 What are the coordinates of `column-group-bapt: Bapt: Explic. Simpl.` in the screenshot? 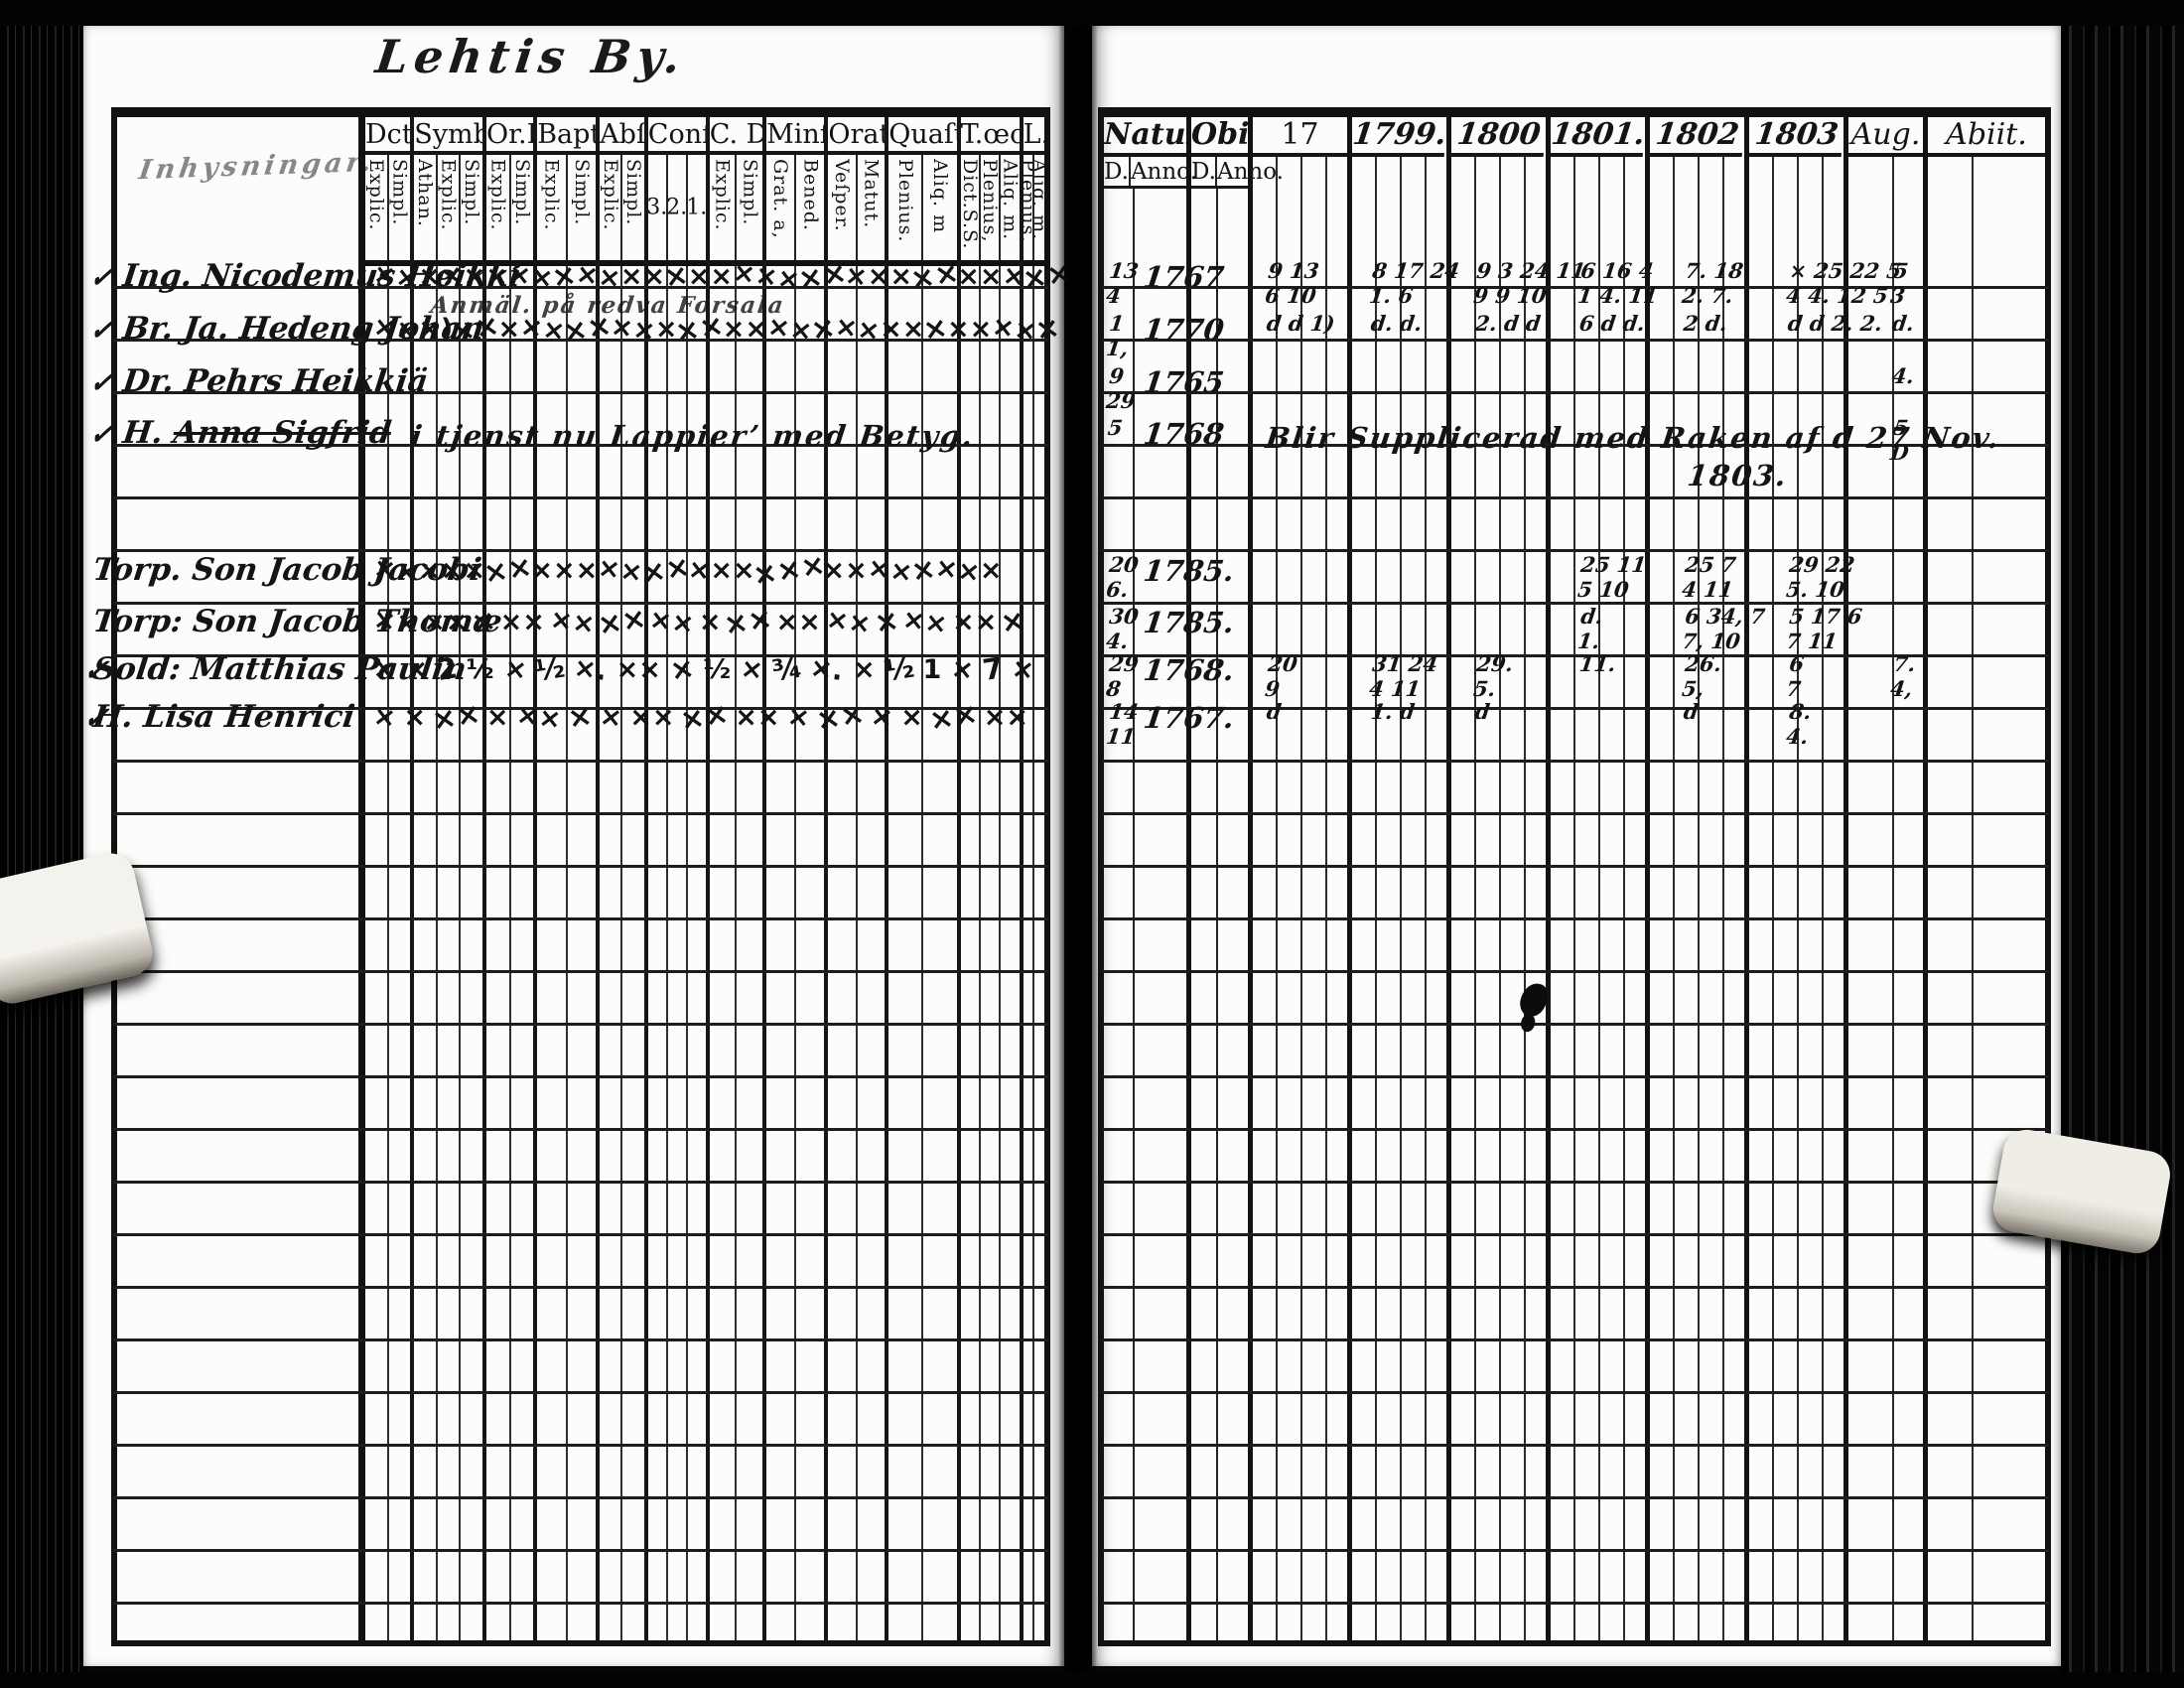 It's located at (569, 878).